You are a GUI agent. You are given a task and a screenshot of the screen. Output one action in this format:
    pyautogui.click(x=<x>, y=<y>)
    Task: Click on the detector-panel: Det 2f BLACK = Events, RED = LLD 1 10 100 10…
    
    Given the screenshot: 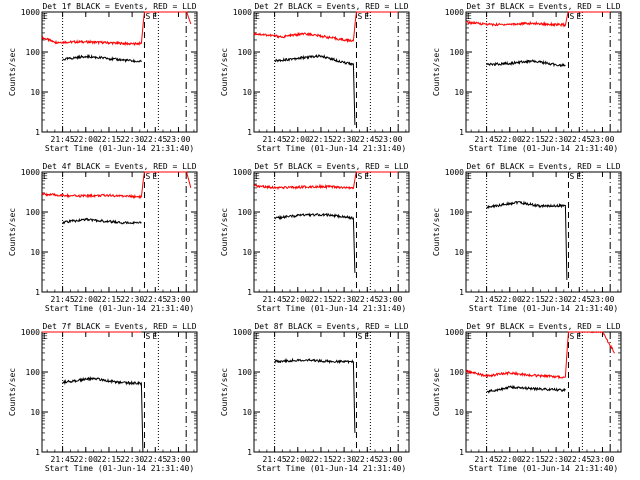 What is the action you would take?
    pyautogui.click(x=315, y=77)
    